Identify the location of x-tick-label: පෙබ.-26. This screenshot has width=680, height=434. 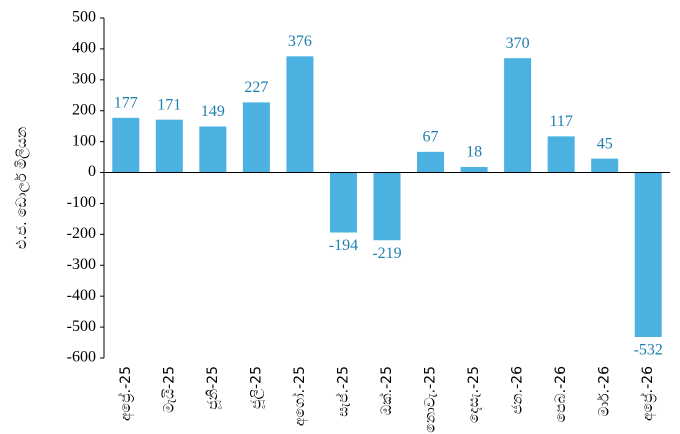
(561, 394).